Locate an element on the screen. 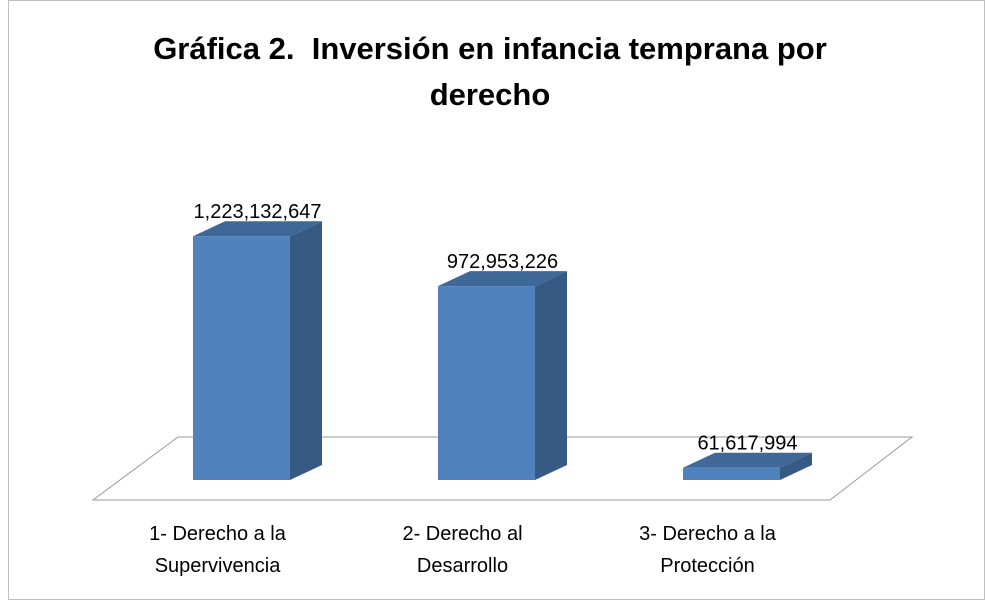  value-label: 972,953,226 is located at coordinates (502, 262).